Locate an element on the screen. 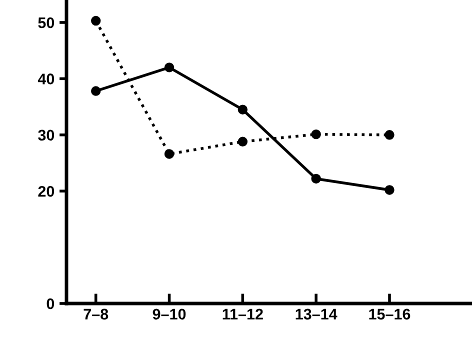 This screenshot has width=475, height=341. x-tick-label: 13–14 is located at coordinates (317, 314).